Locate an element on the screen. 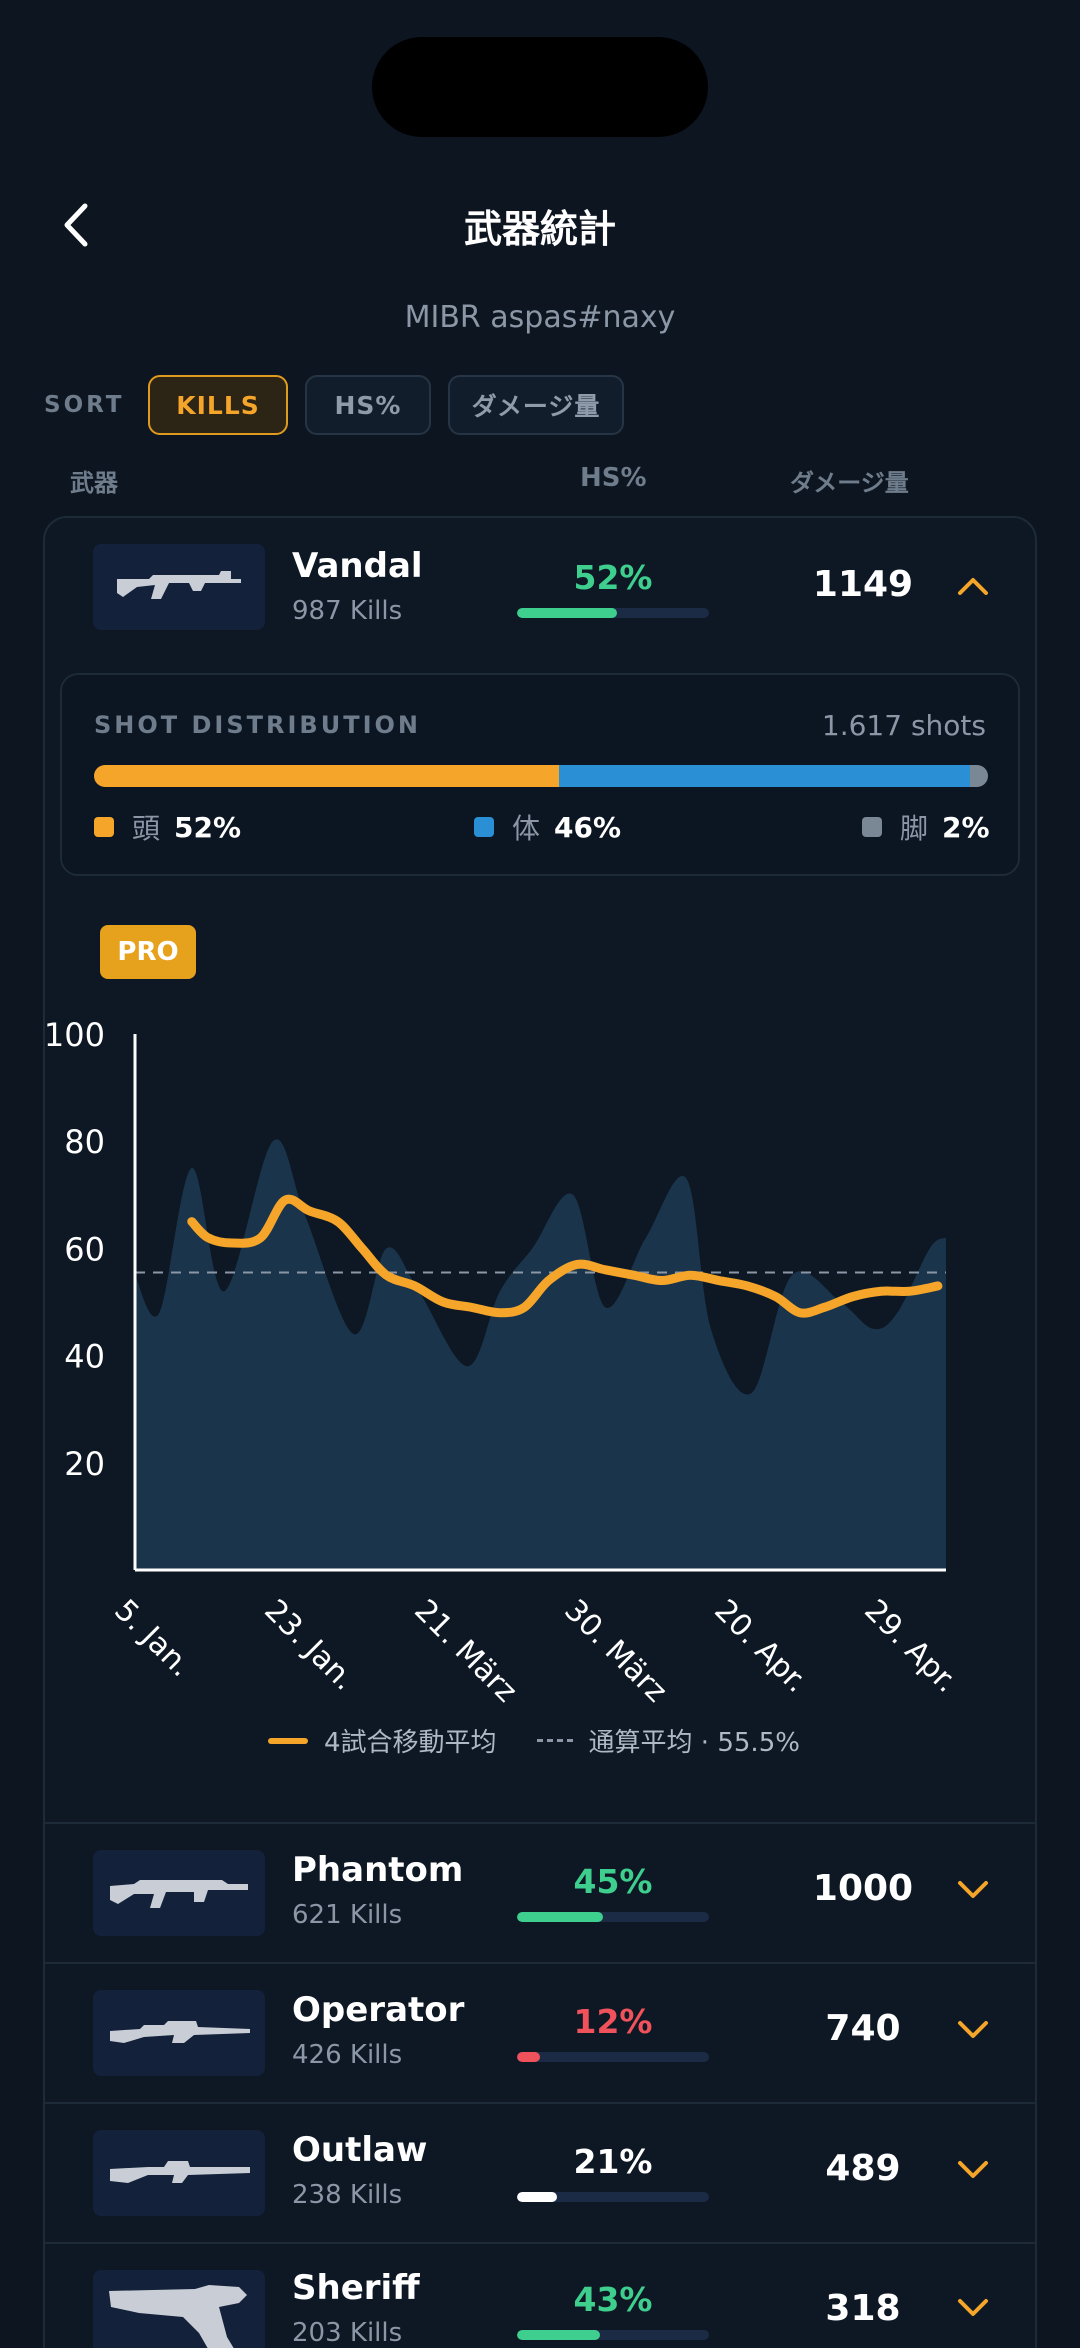 This screenshot has height=2348, width=1080. pro-badge: PRO is located at coordinates (148, 952).